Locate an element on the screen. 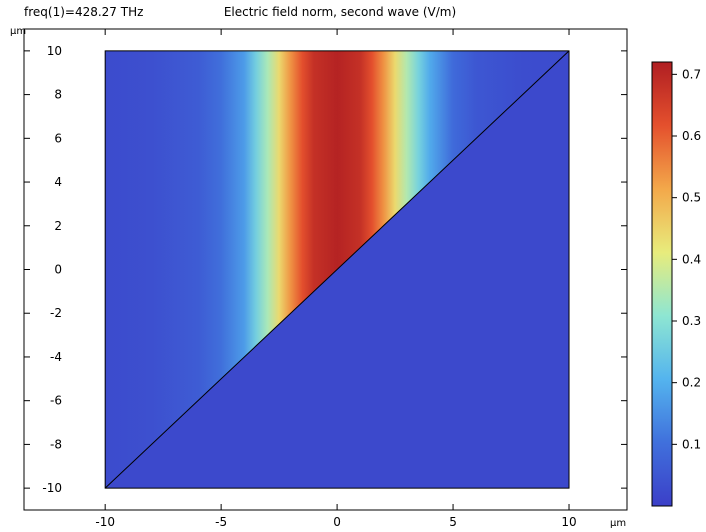  x-tick-label: 5 is located at coordinates (453, 522).